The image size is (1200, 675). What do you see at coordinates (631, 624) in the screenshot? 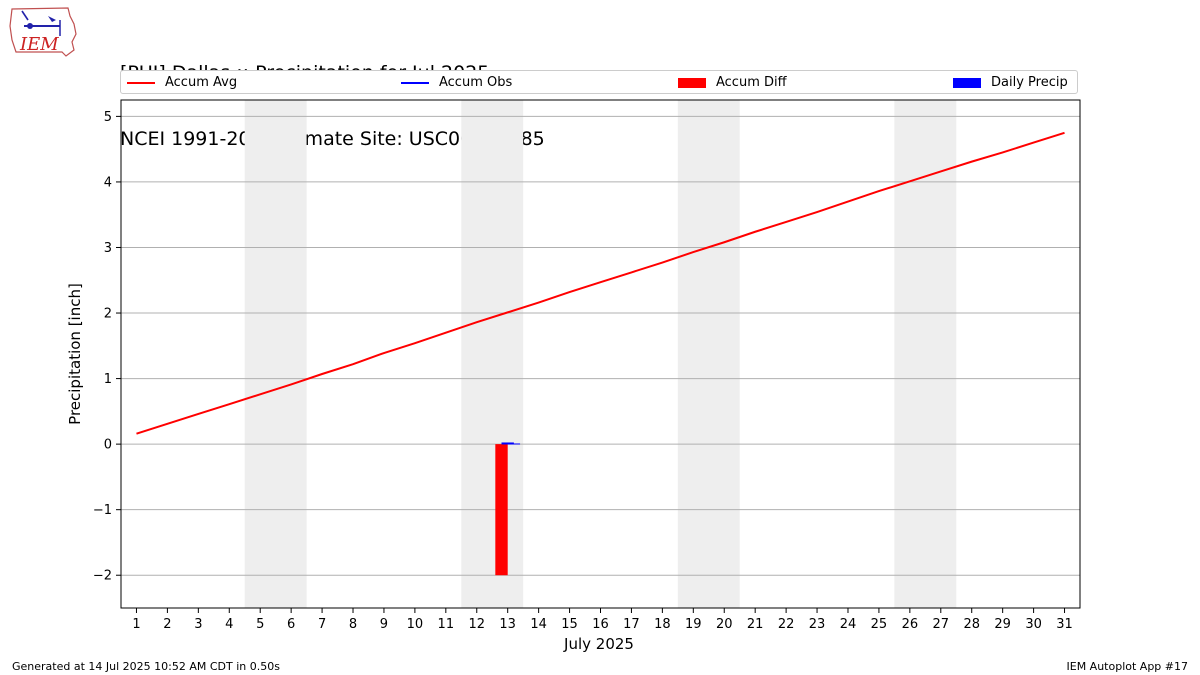
I see `x-tick-label: 17` at bounding box center [631, 624].